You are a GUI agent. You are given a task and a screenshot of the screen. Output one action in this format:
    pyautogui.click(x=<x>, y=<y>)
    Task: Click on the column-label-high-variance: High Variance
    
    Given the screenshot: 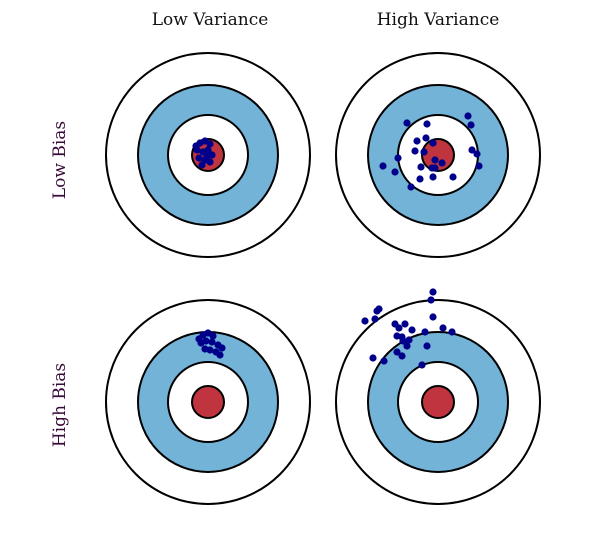 What is the action you would take?
    pyautogui.click(x=438, y=20)
    